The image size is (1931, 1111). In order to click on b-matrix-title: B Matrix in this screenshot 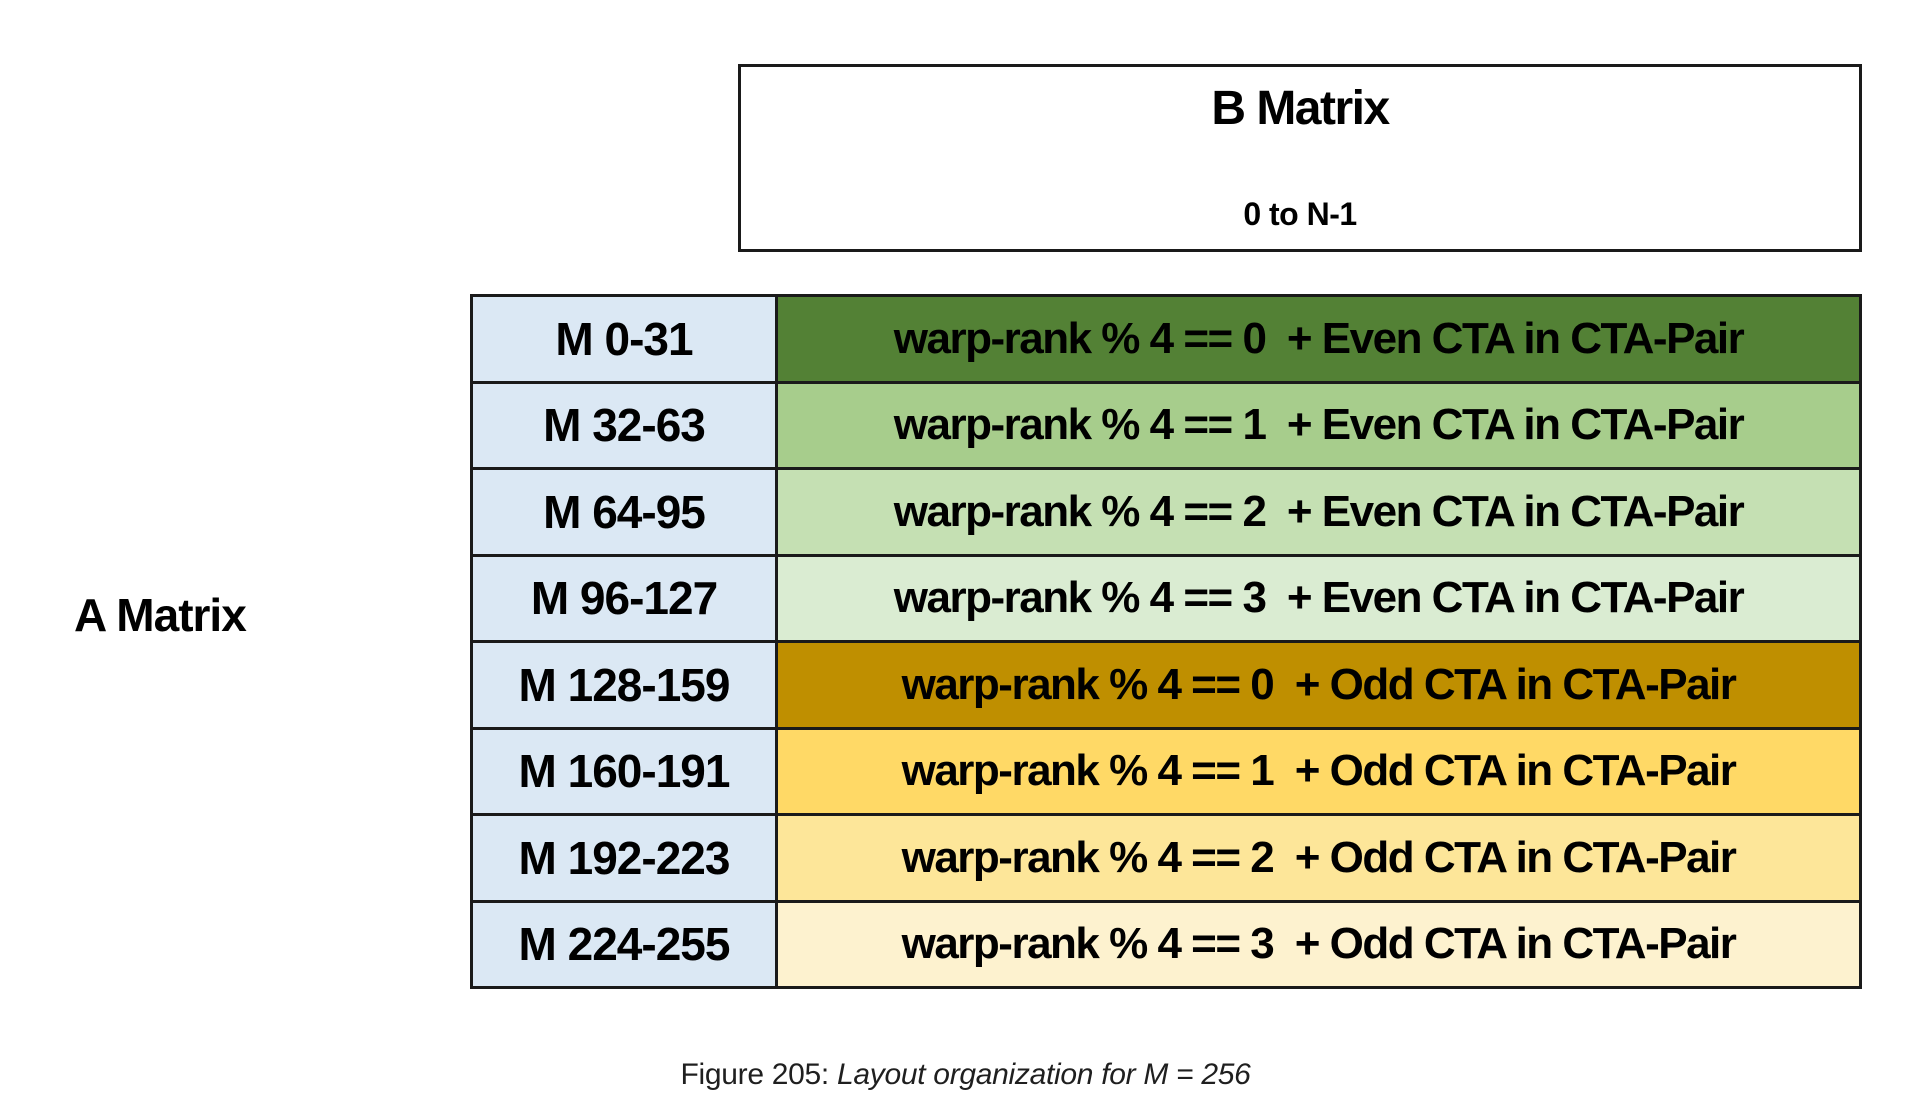, I will do `click(1300, 108)`.